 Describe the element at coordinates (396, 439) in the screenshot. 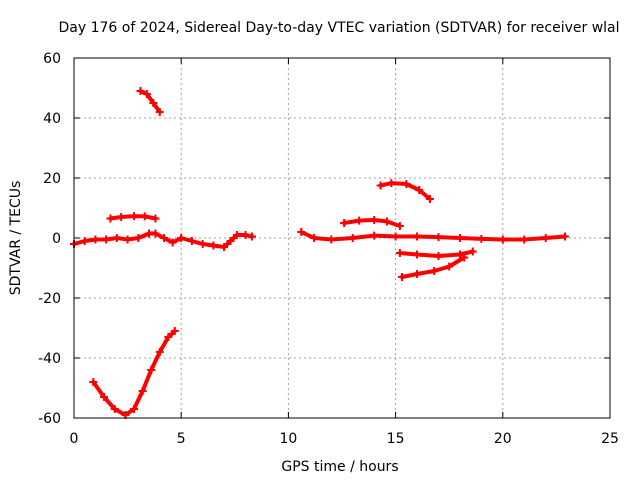

I see `x-tick-label: 15` at that location.